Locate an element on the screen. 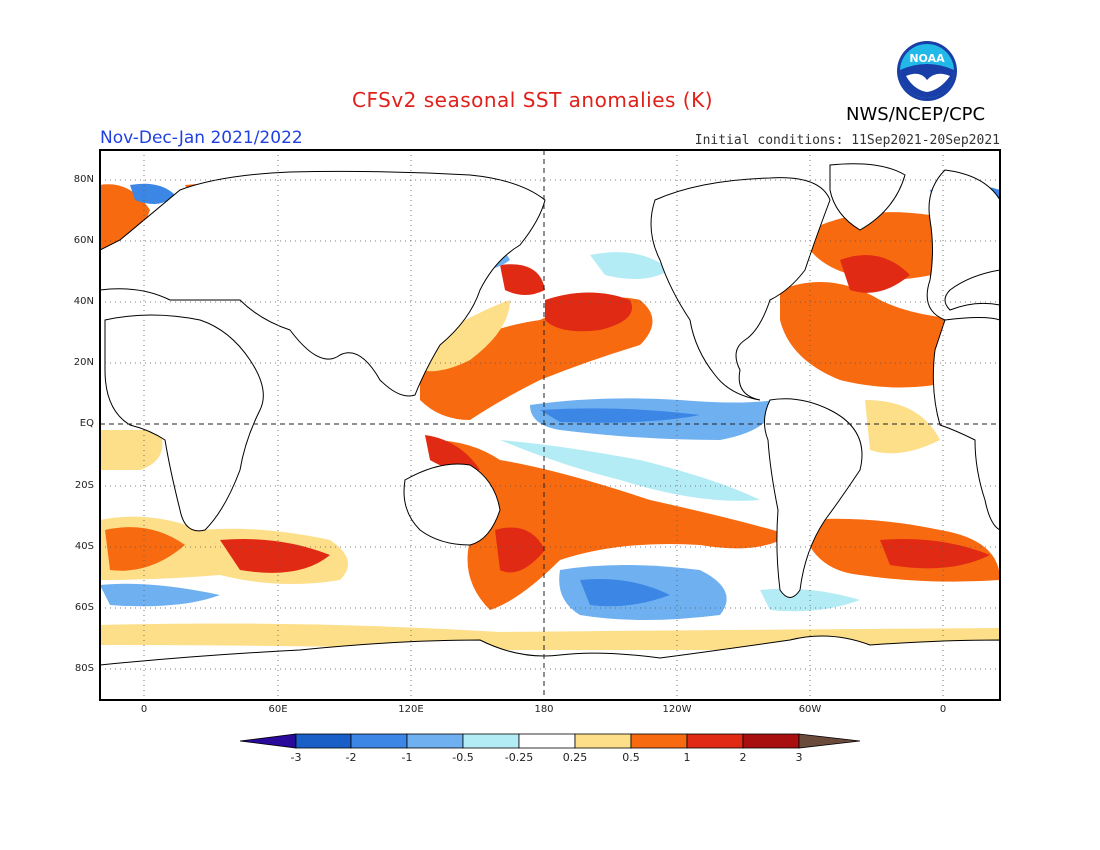 The image size is (1100, 850). lat-label: 20N is located at coordinates (83, 362).